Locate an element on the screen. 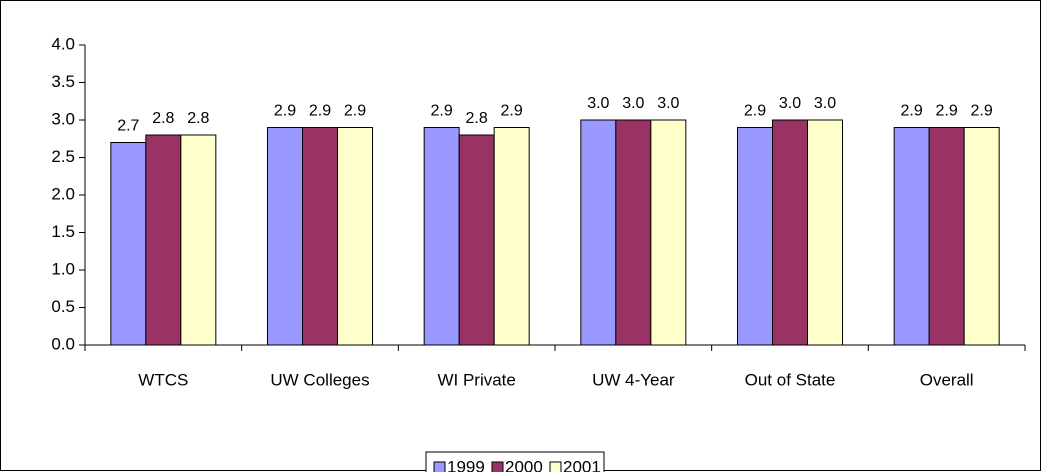 Image resolution: width=1042 pixels, height=472 pixels. y-tick-label: 0.5 is located at coordinates (63, 306).